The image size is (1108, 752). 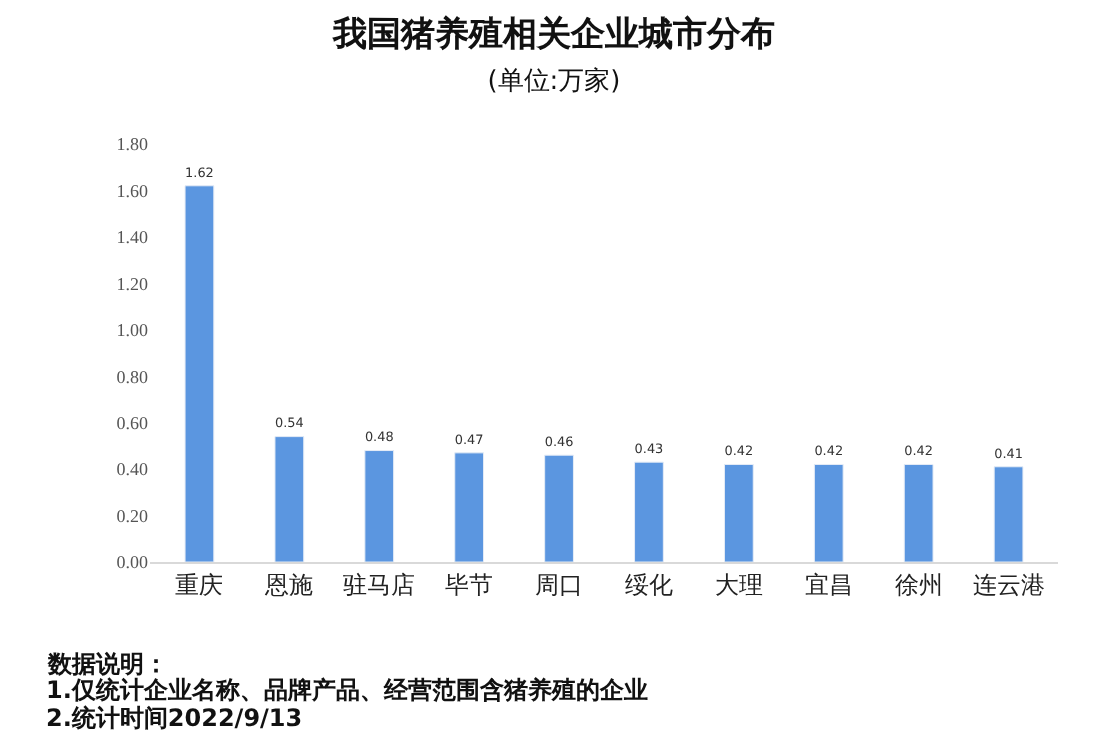 I want to click on chart-subtitle: (单位:万家), so click(x=554, y=81).